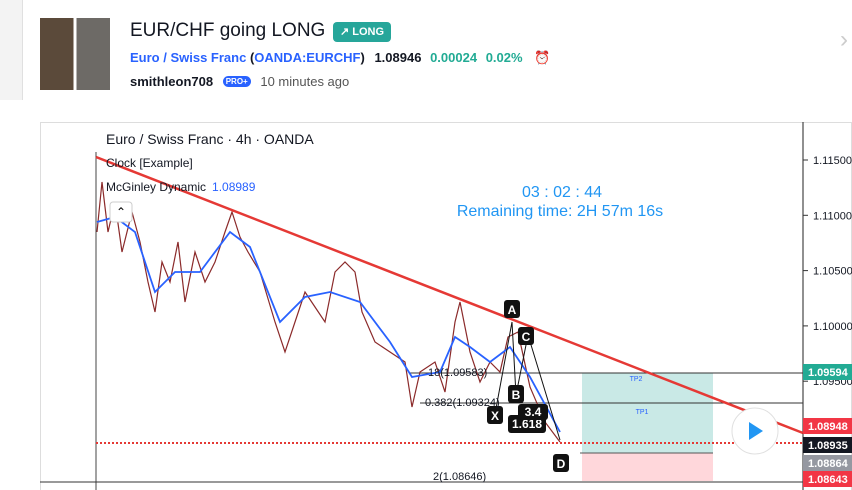  I want to click on axis-label: 1.10000, so click(832, 327).